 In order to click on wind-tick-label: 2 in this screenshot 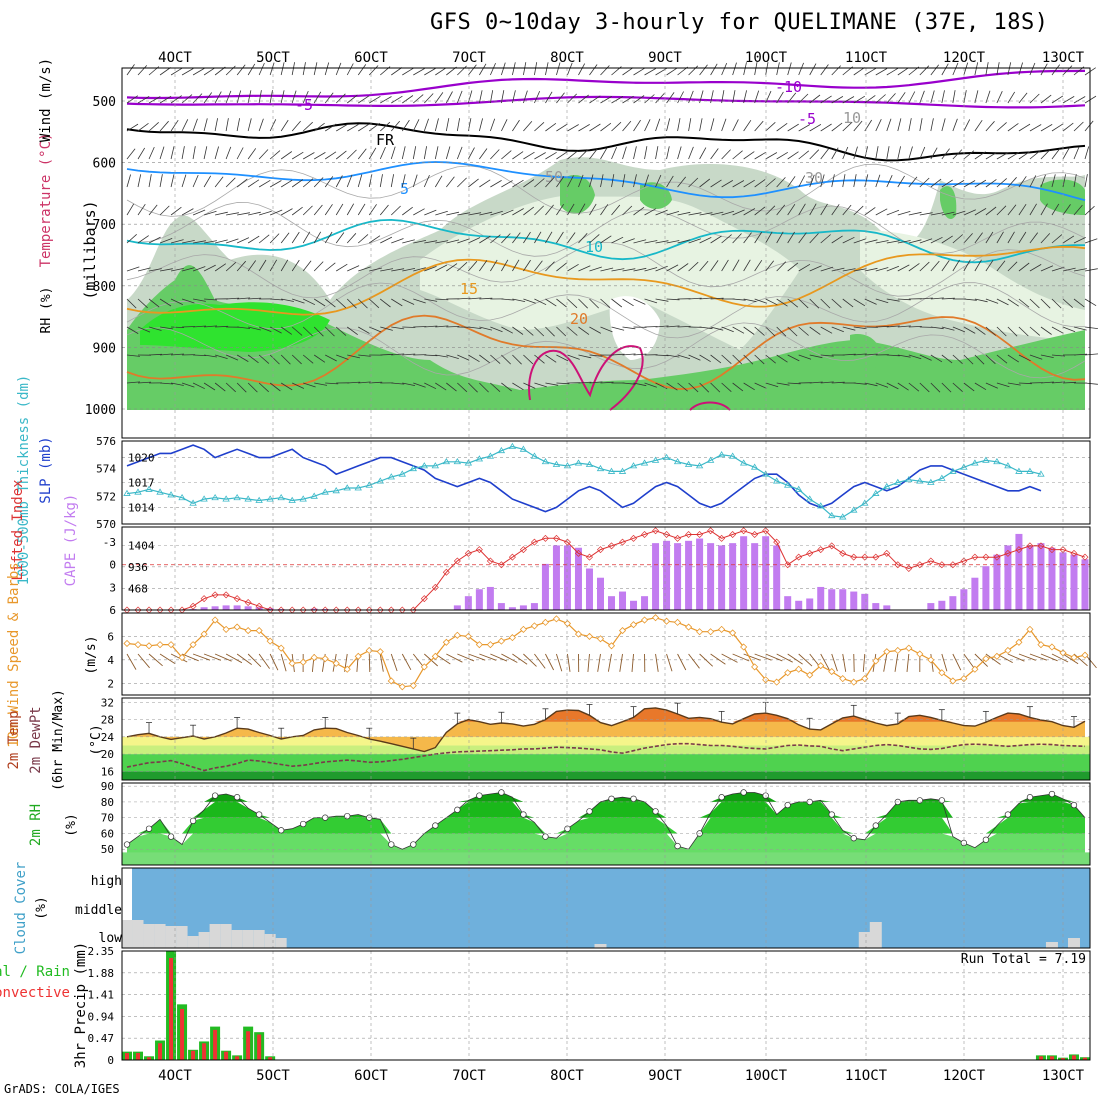, I will do `click(110, 683)`.